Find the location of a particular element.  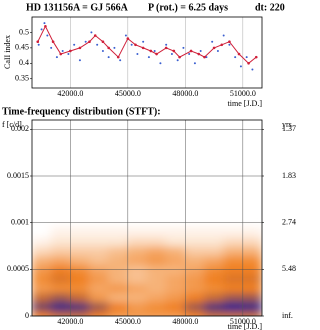

y2-tick-label: 5.48 is located at coordinates (289, 268).